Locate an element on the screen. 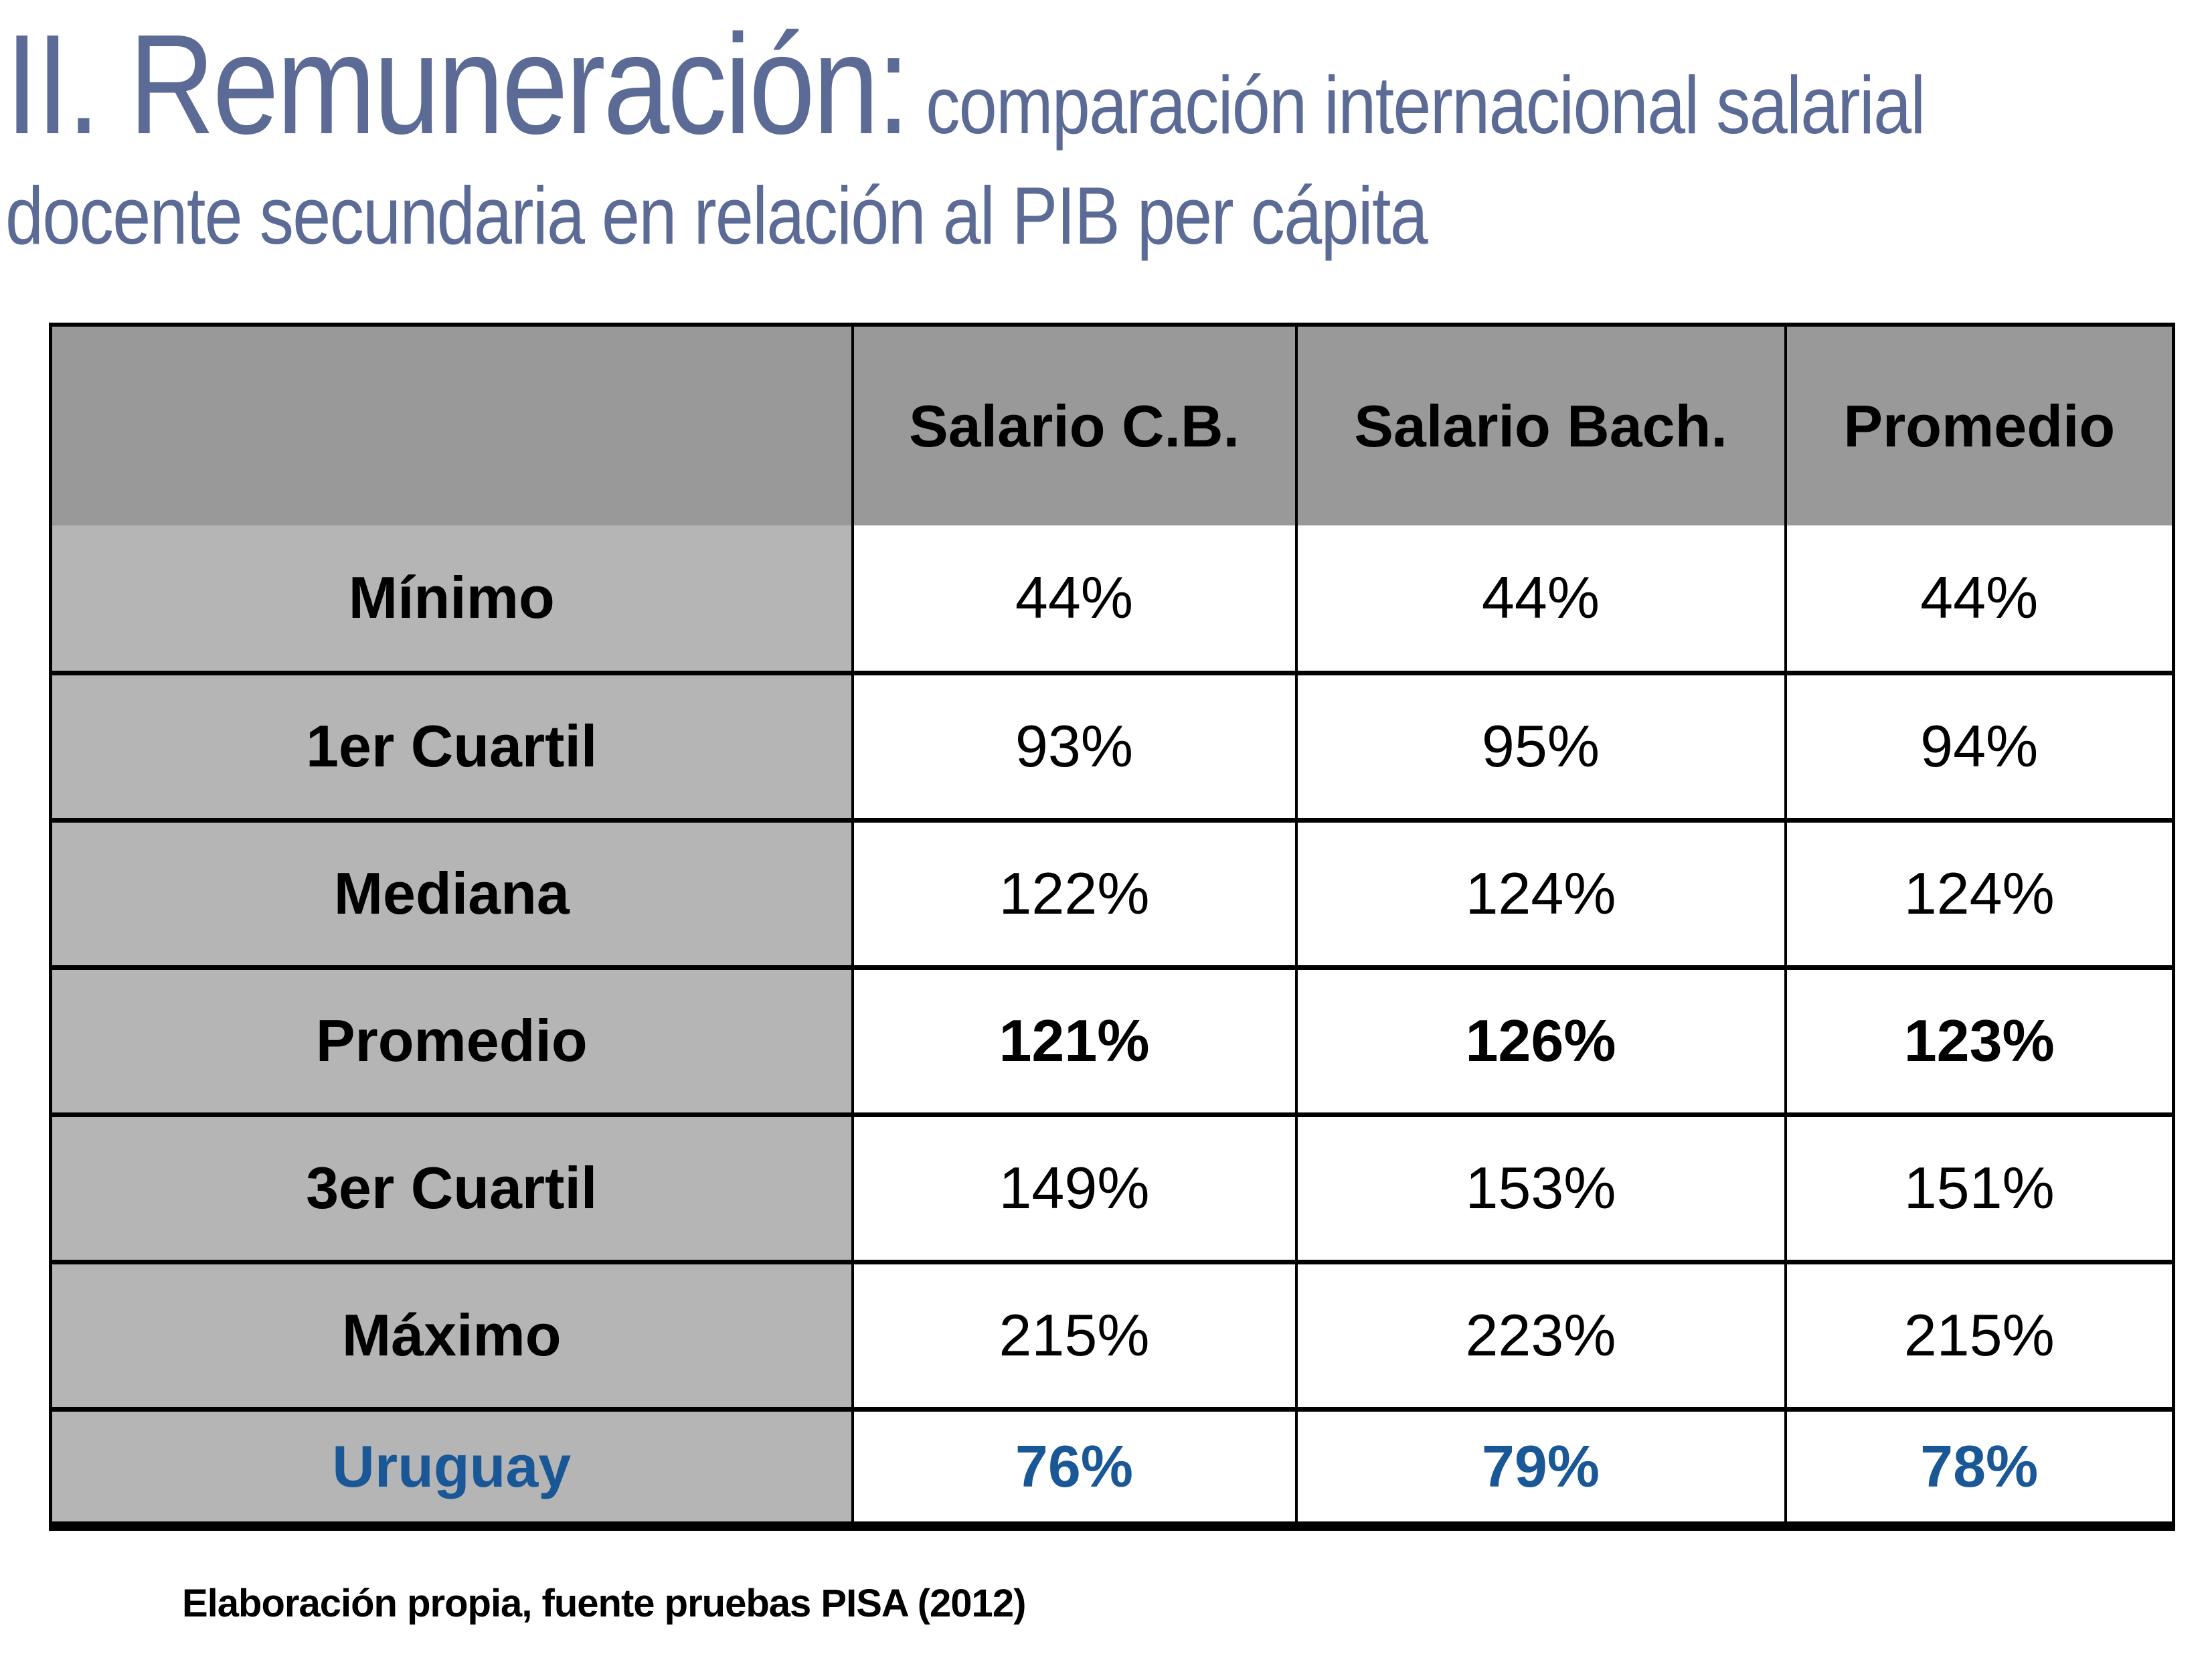 This screenshot has height=1660, width=2212. table-row-3er-cuartil: 3er Cuartil 149% 153% 151% is located at coordinates (1112, 1188).